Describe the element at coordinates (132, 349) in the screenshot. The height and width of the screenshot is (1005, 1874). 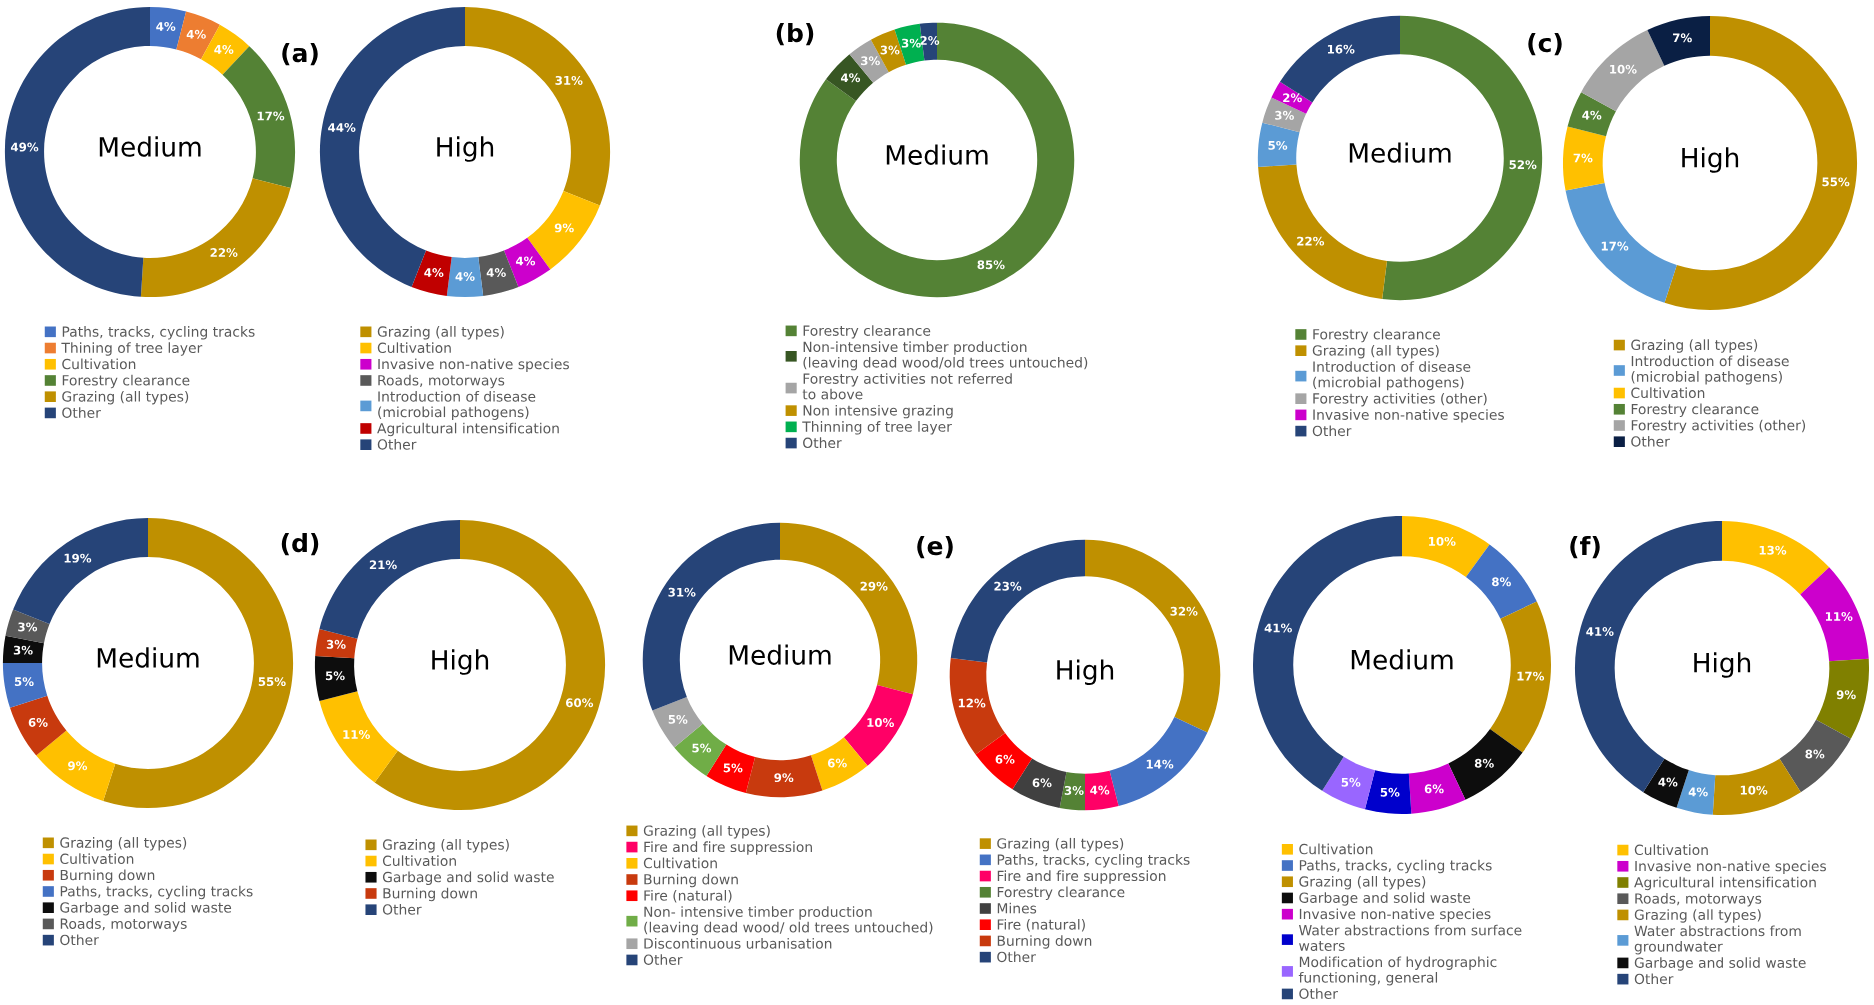
I see `legend-label: Thining of tree layer` at that location.